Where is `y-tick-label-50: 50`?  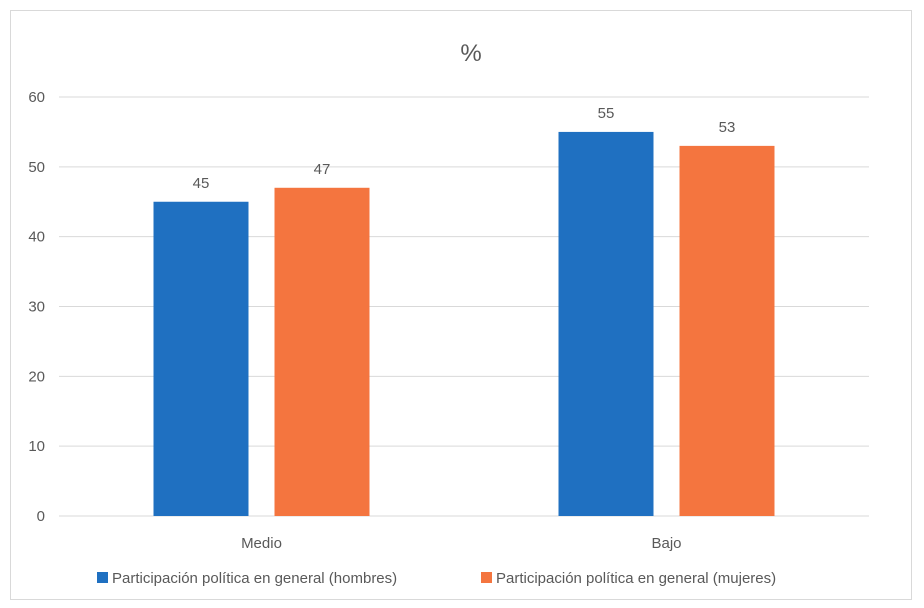 y-tick-label-50: 50 is located at coordinates (36, 167).